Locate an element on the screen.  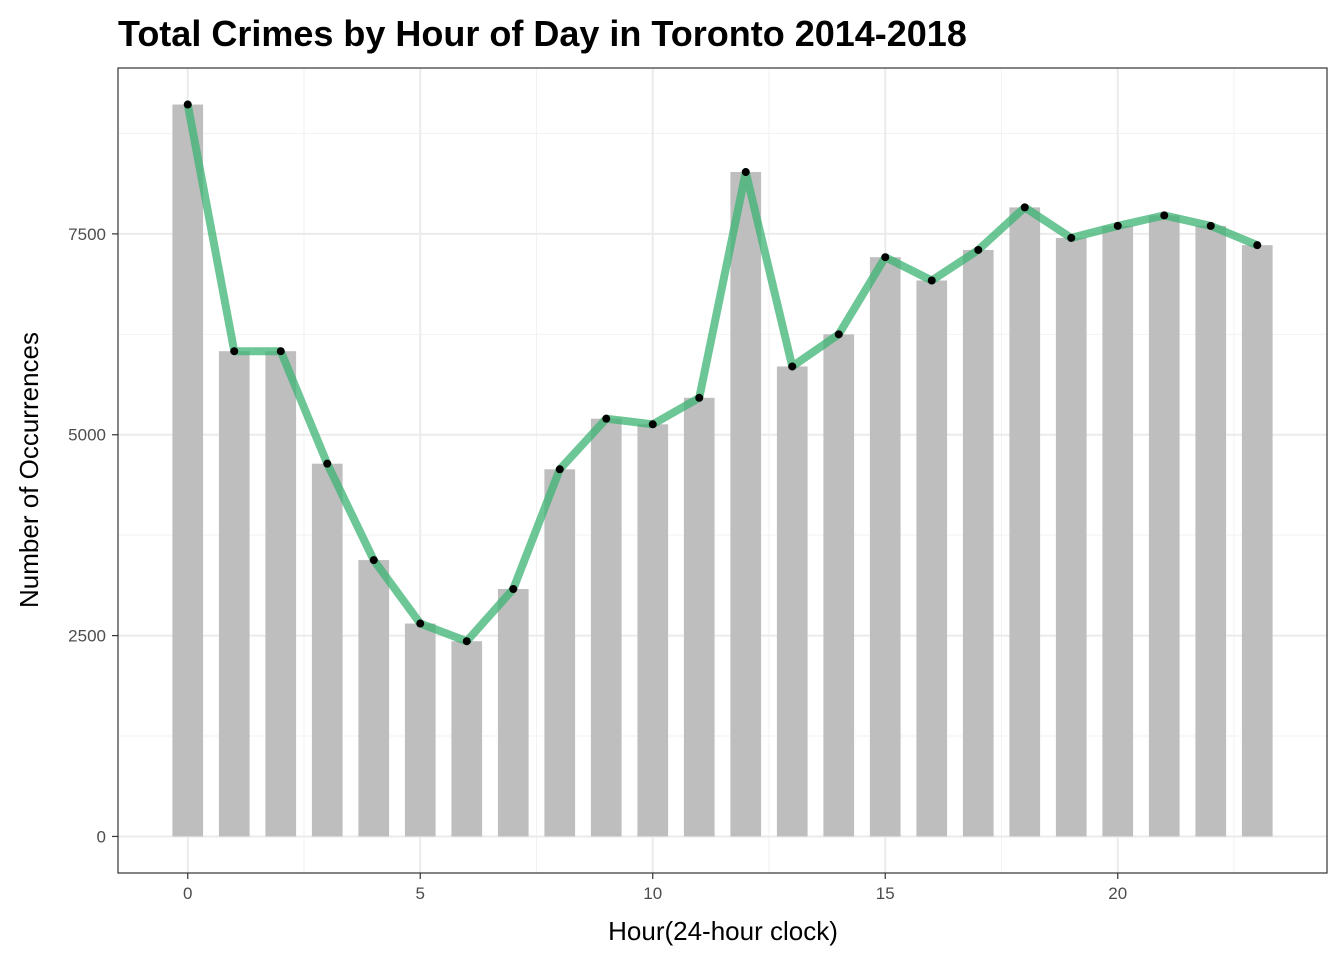
x-tick-label: 20 is located at coordinates (1117, 893).